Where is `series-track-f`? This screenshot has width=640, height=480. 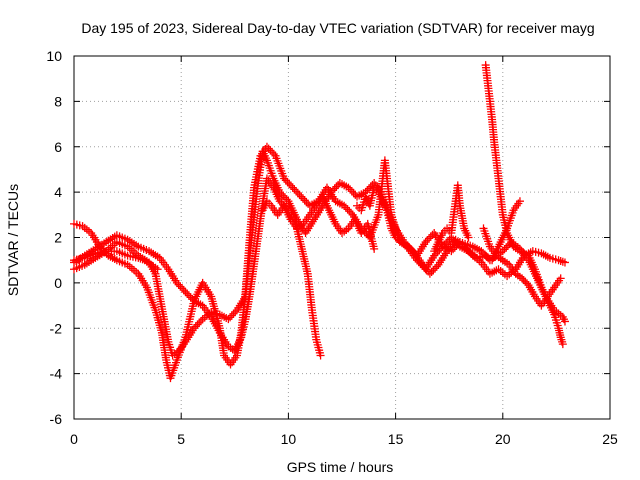 series-track-f is located at coordinates (522, 267).